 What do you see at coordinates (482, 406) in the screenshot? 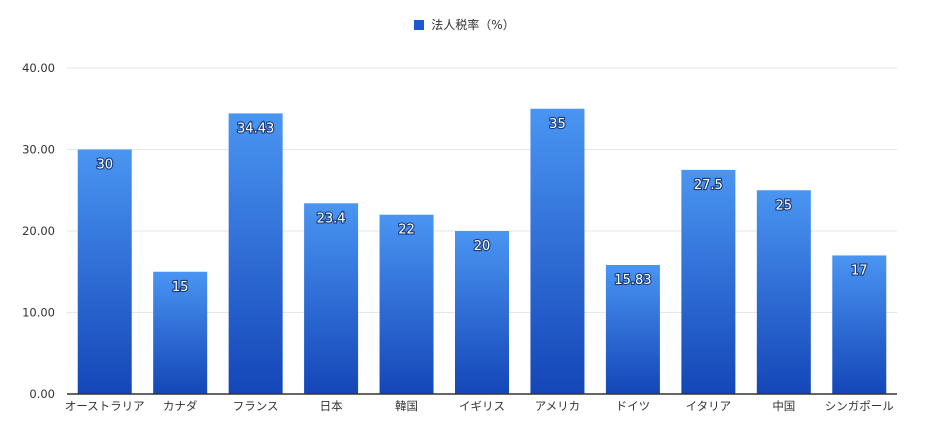
I see `x-tick-label: イギリス` at bounding box center [482, 406].